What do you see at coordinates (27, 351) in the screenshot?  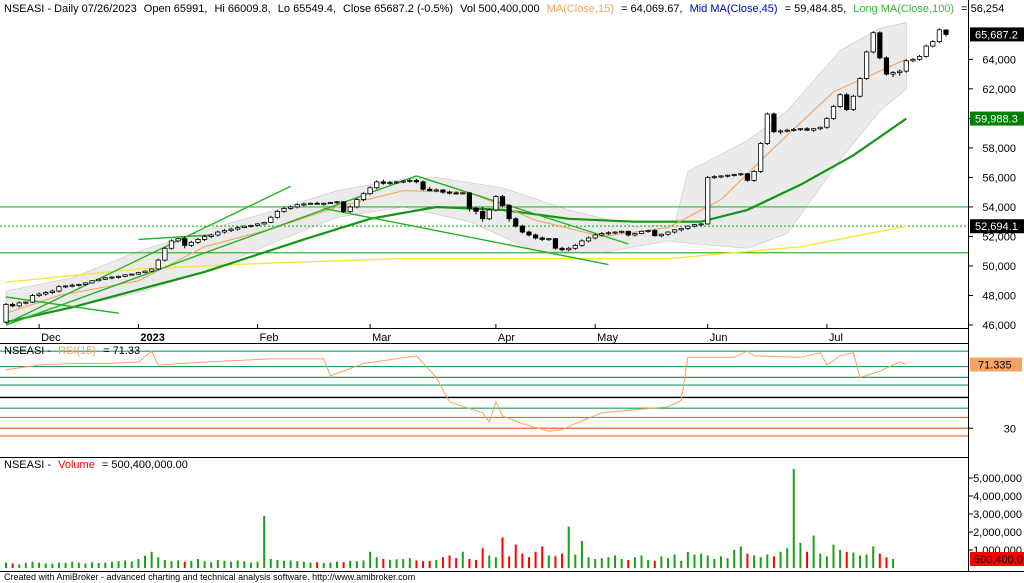 I see `rsi-header-symbol: NSEASI -` at bounding box center [27, 351].